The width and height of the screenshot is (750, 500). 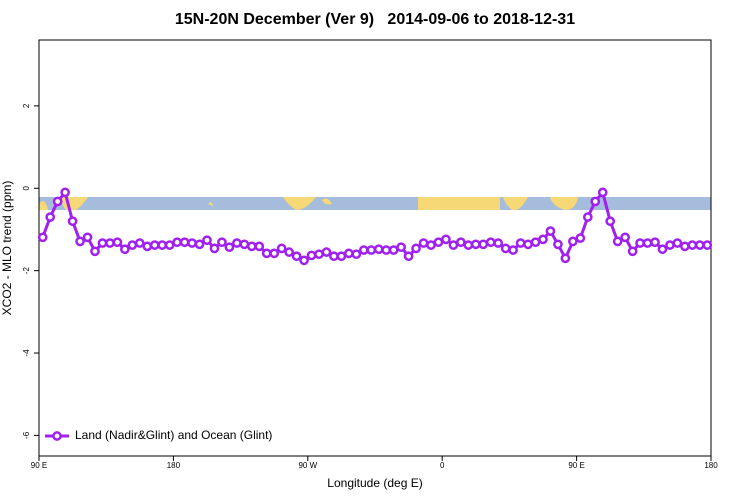 What do you see at coordinates (26, 188) in the screenshot?
I see `y-tick-label: 0` at bounding box center [26, 188].